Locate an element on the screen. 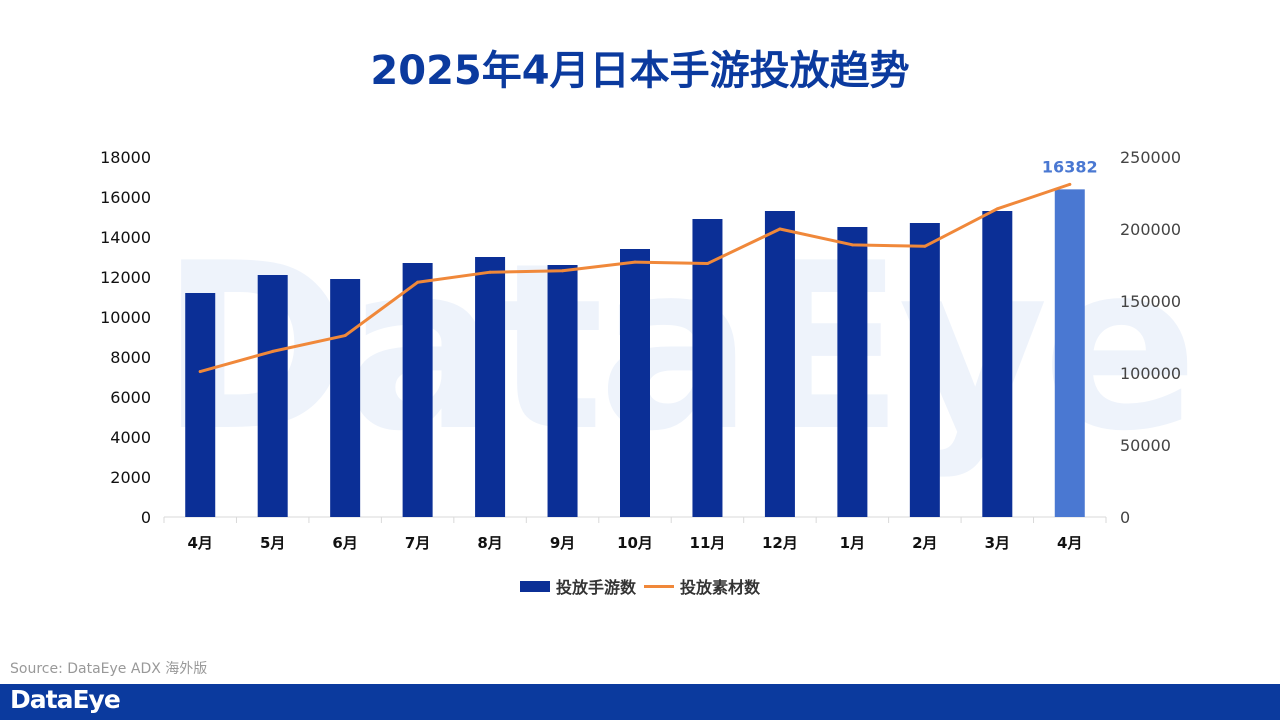 This screenshot has width=1280, height=720. y-right-tick-label: 50000 is located at coordinates (1145, 445).